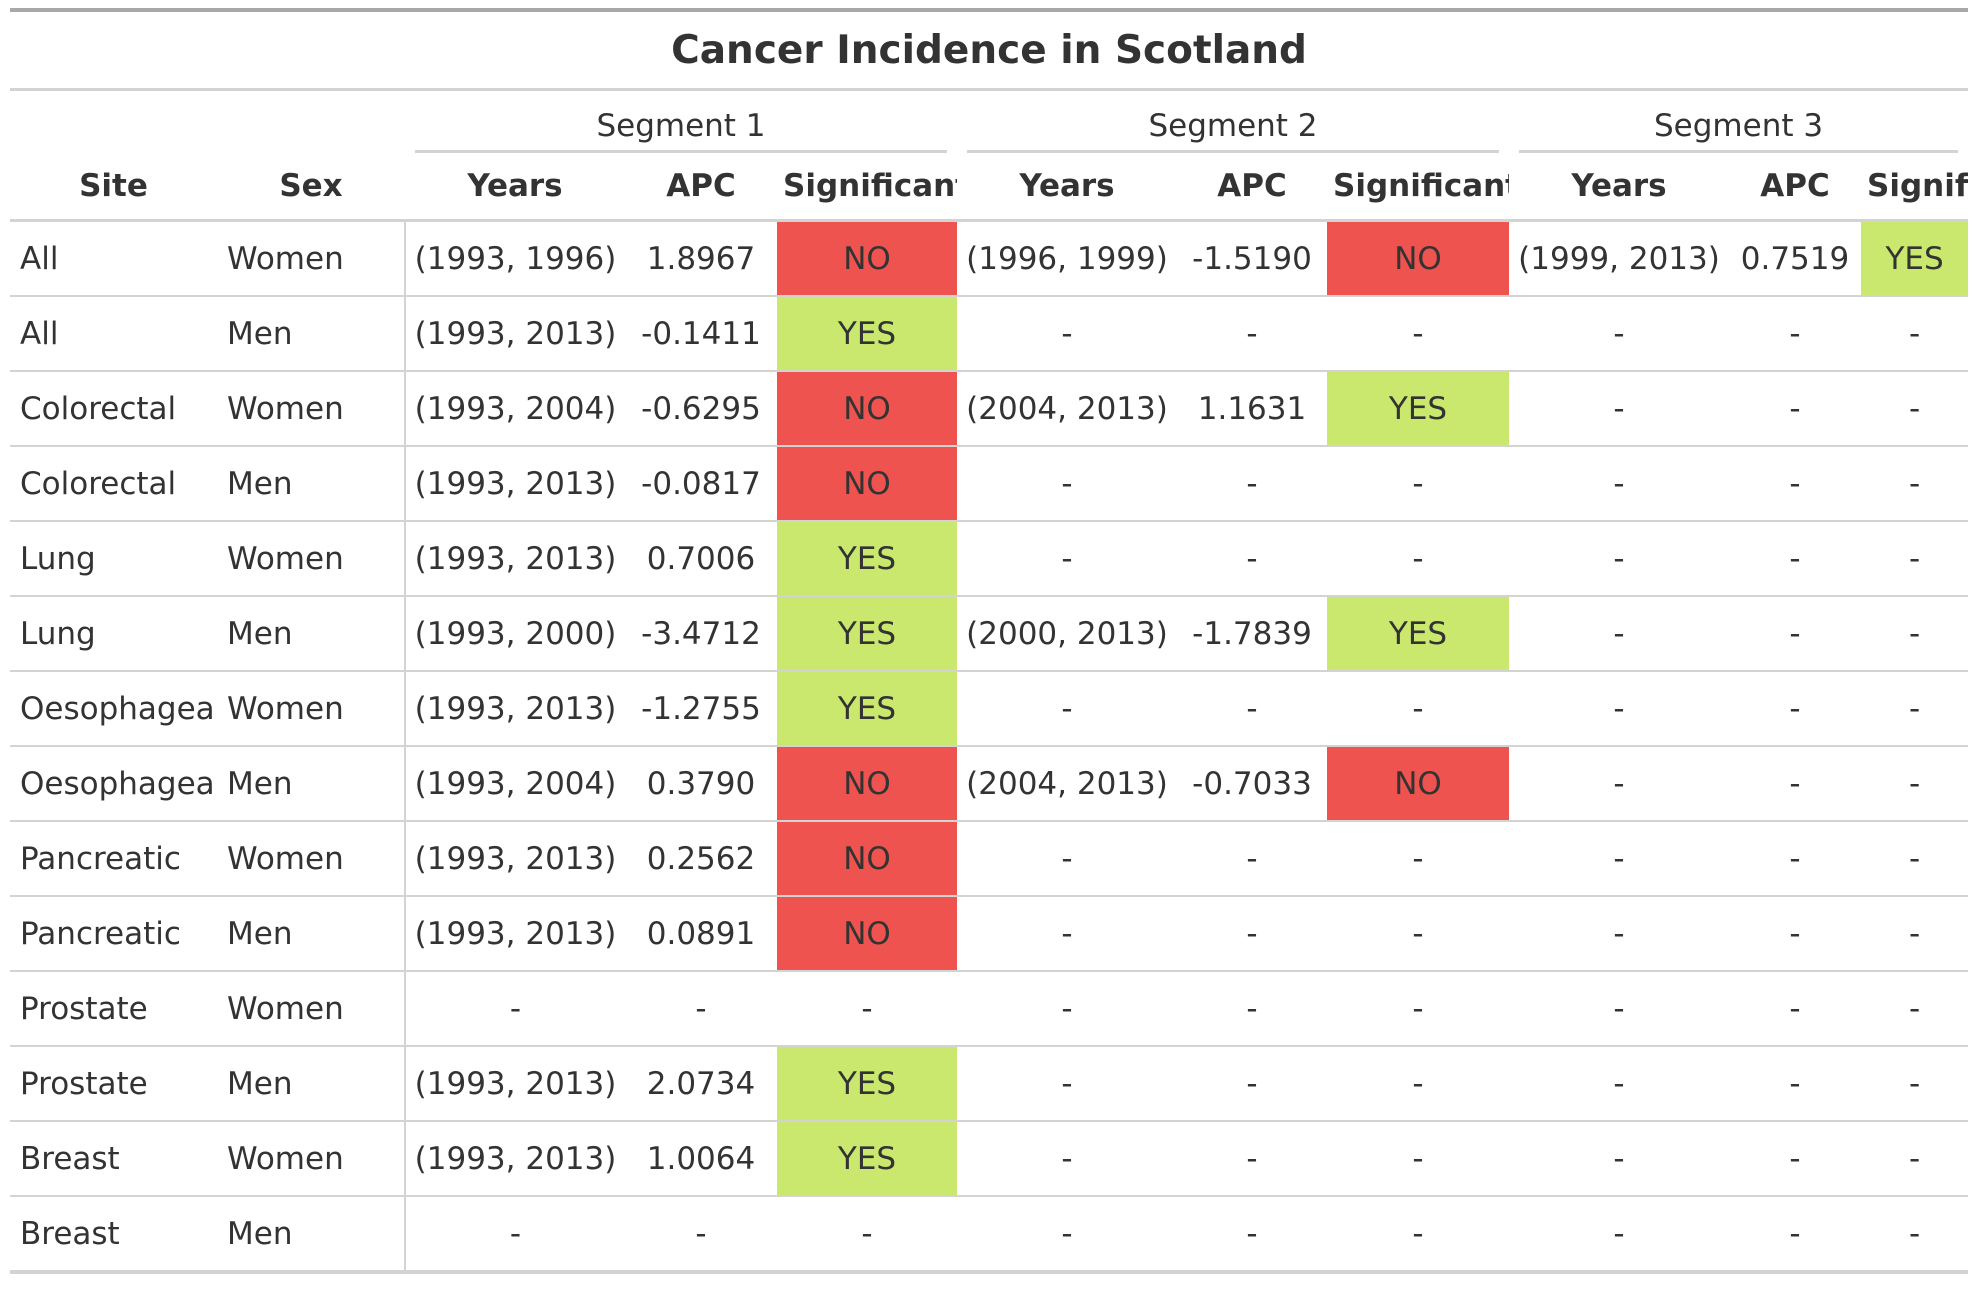 This screenshot has width=1972, height=1294. Describe the element at coordinates (1233, 121) in the screenshot. I see `spanner-segment-2: Segment 2` at that location.